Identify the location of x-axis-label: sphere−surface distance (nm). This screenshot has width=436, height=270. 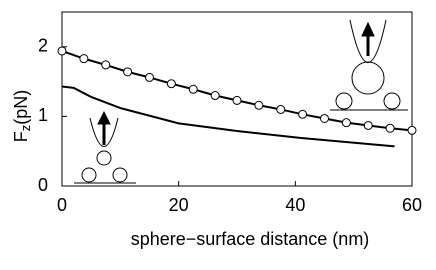
(250, 239).